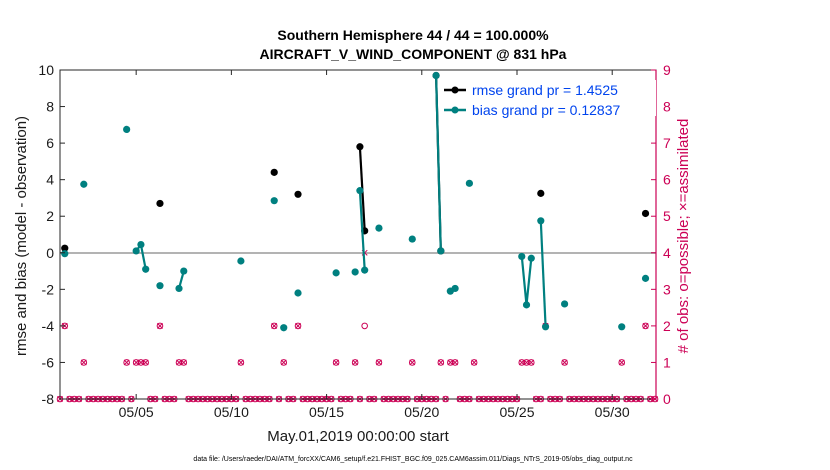 This screenshot has width=830, height=470. What do you see at coordinates (667, 216) in the screenshot?
I see `y2-tick-label: 5` at bounding box center [667, 216].